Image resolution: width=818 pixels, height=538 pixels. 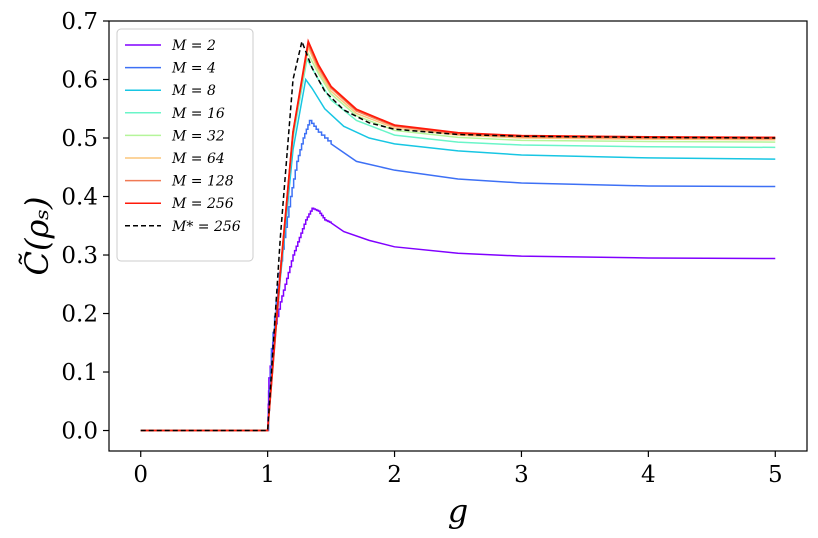 I want to click on y-tick-label: 0.2, so click(x=79, y=315).